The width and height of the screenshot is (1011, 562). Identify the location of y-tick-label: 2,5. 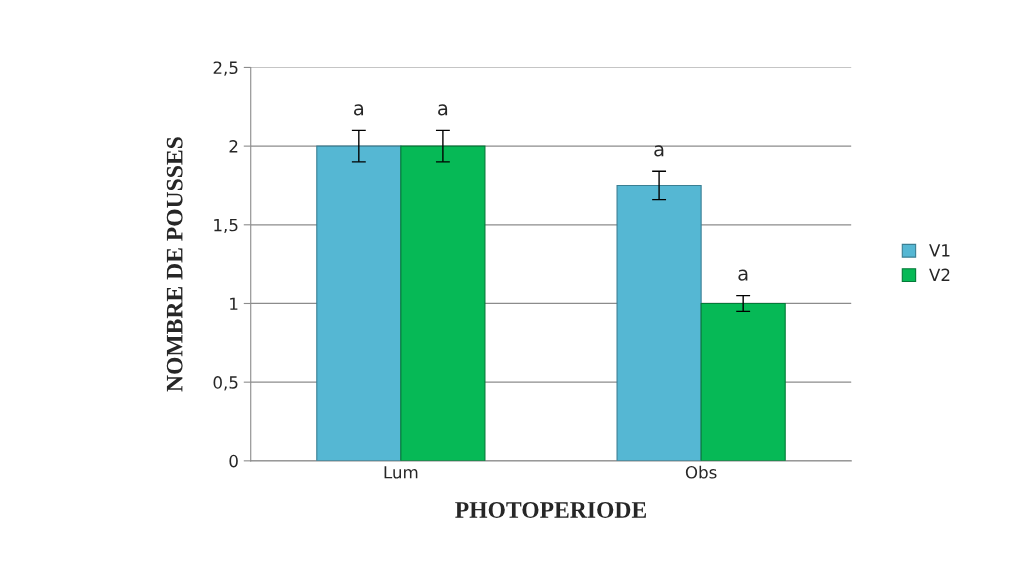
(225, 68).